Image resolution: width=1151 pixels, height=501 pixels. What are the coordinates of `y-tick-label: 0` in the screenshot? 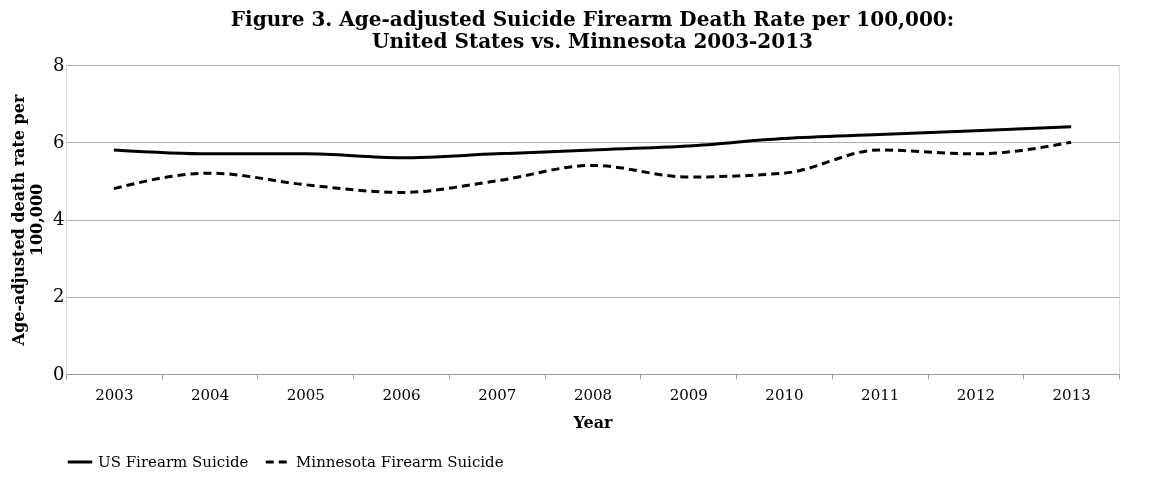 It's located at (59, 373).